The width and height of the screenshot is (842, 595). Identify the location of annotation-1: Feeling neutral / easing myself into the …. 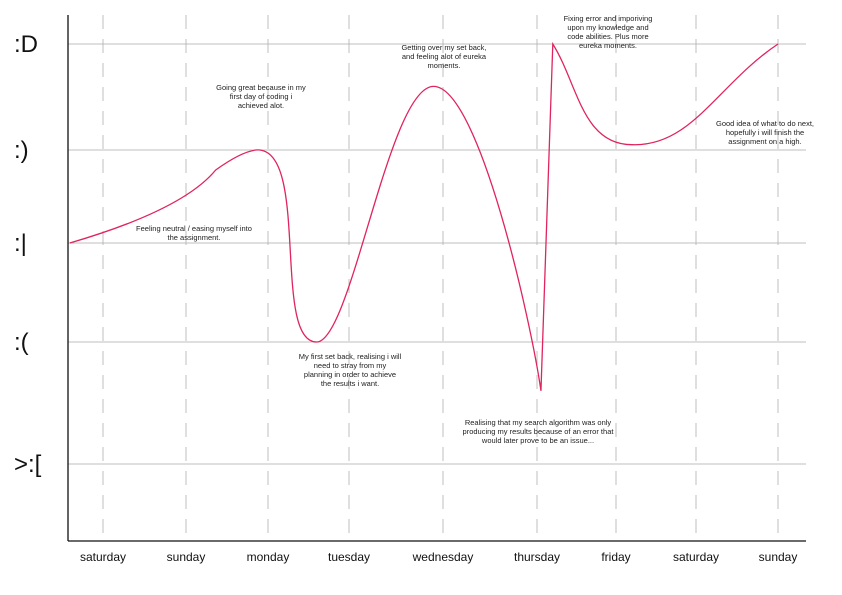
(194, 233).